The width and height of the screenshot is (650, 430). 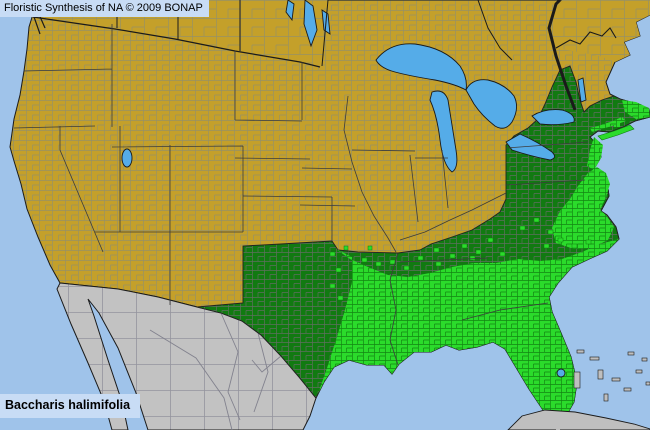 What do you see at coordinates (616, 132) in the screenshot?
I see `long-island` at bounding box center [616, 132].